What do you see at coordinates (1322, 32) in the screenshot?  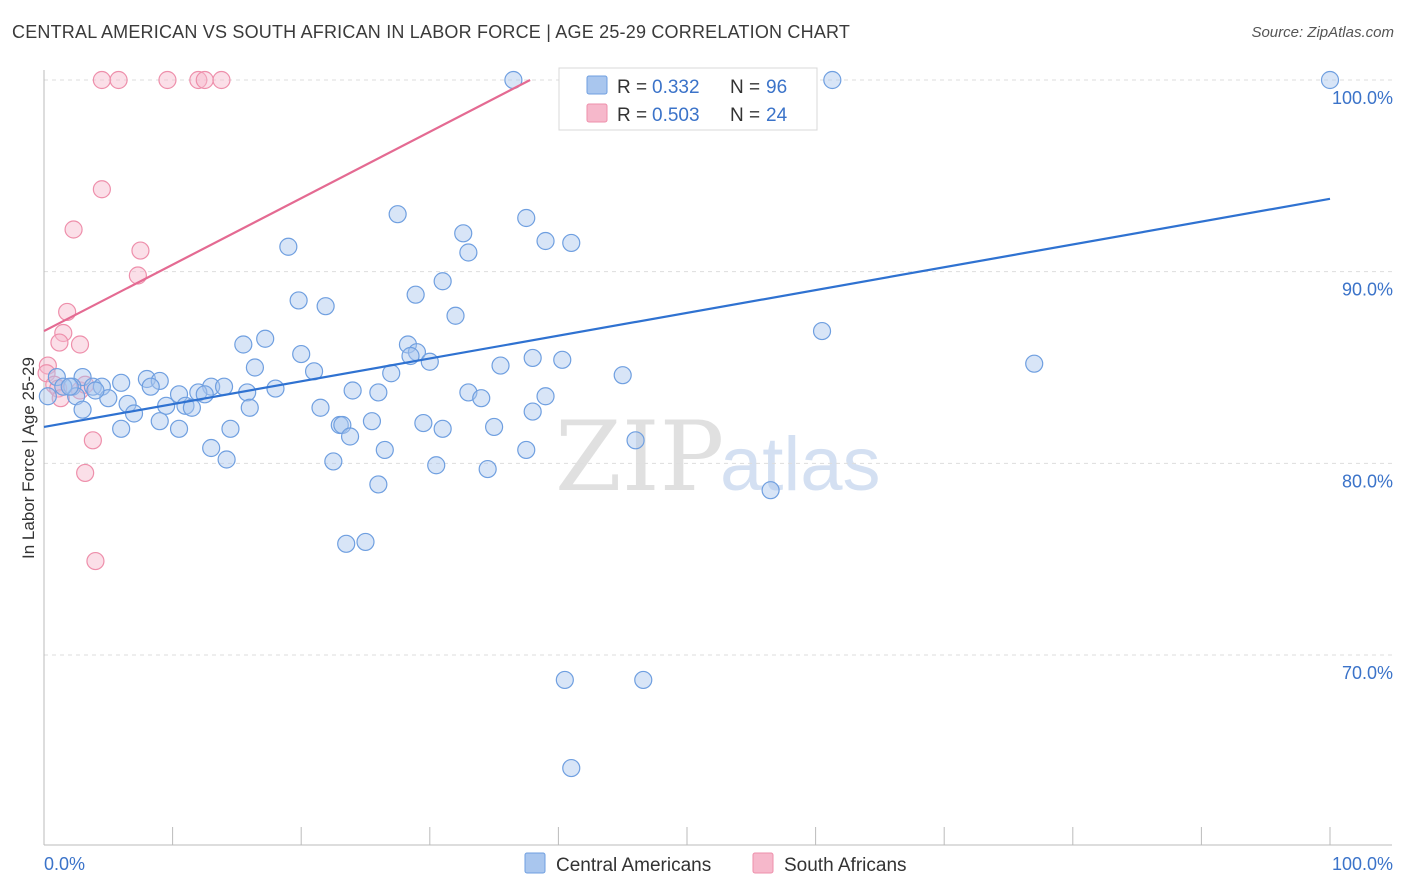 I see `source-credit: Source: ZipAtlas.com` at bounding box center [1322, 32].